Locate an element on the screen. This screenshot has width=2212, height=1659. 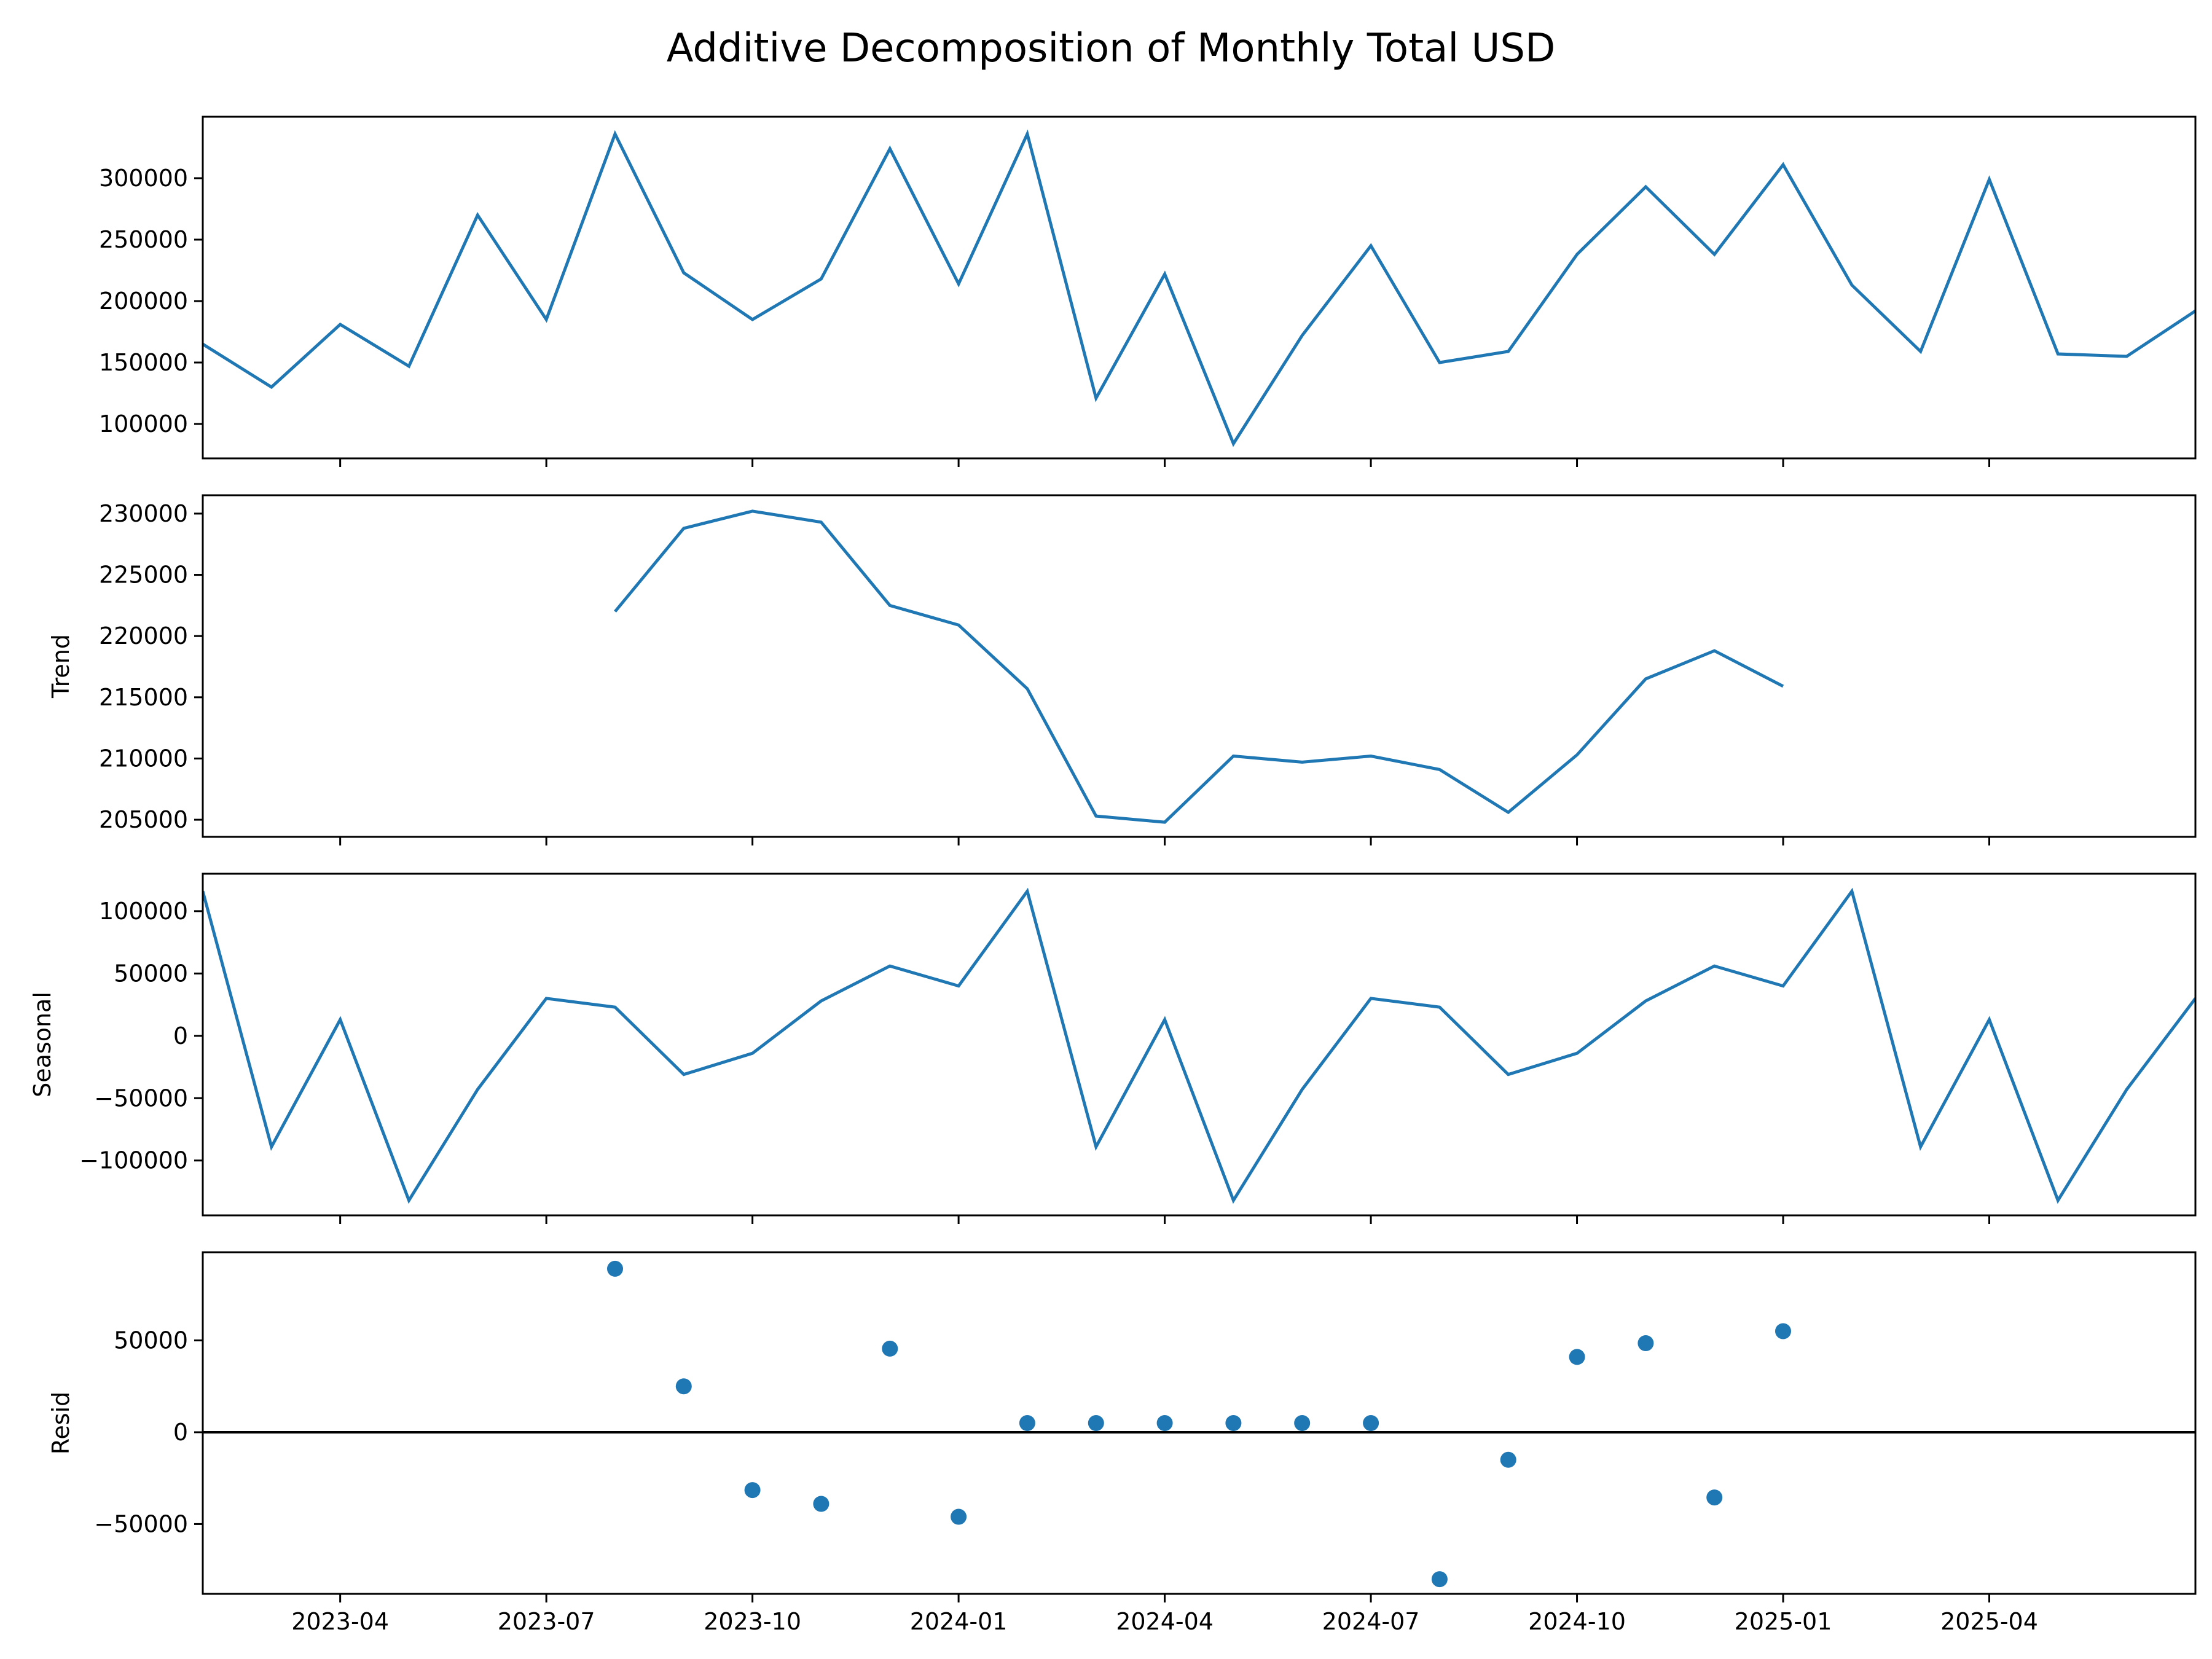
x-tick-label: 2023-10 is located at coordinates (752, 1621).